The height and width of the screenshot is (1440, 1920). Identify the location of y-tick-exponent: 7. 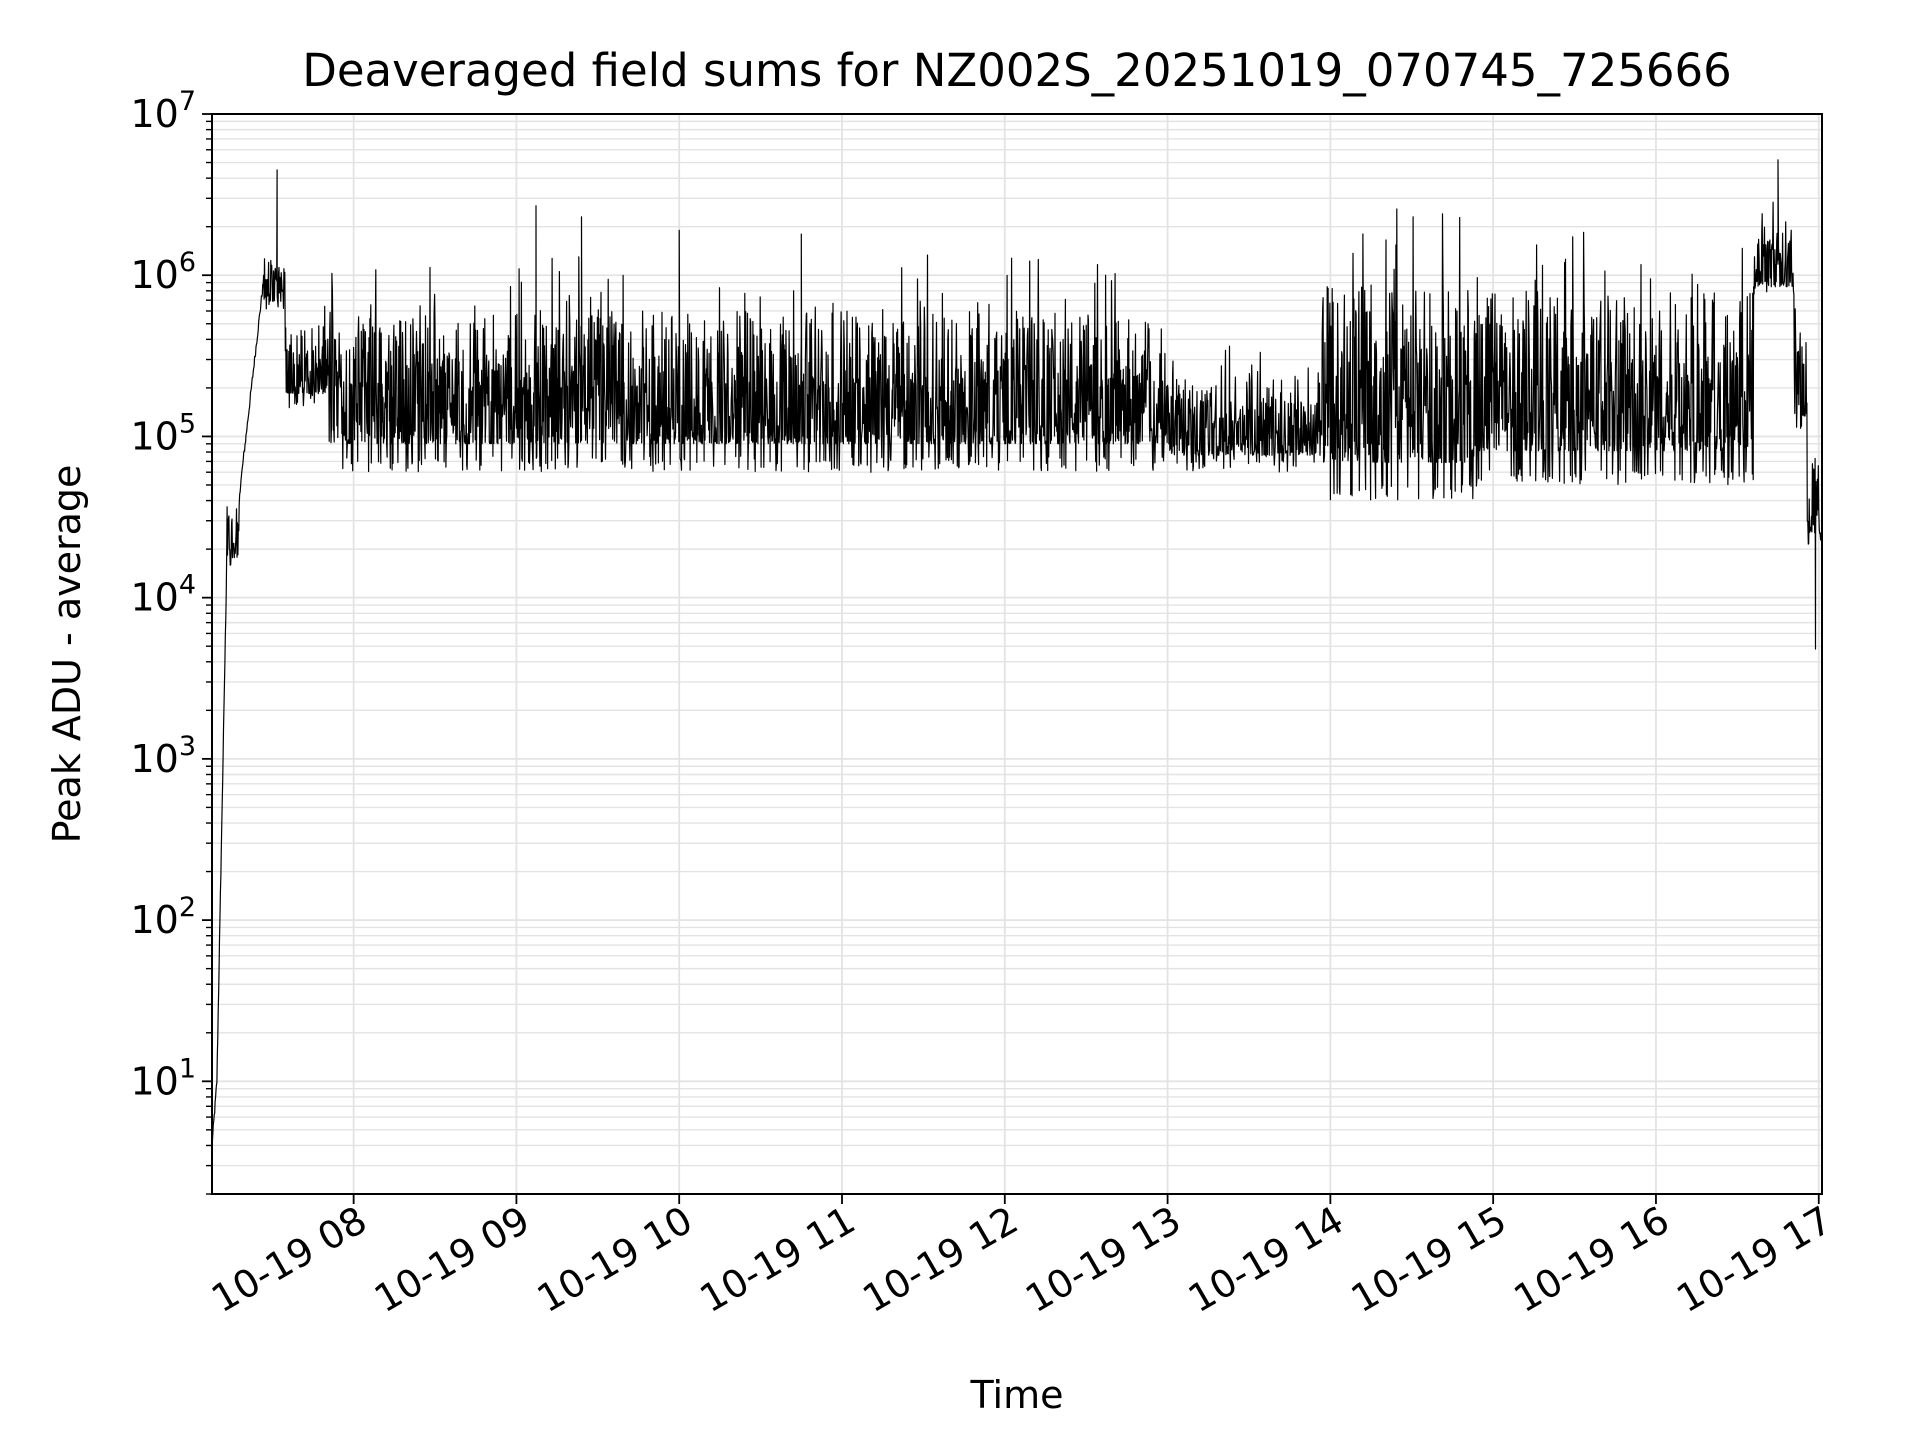
(187, 101).